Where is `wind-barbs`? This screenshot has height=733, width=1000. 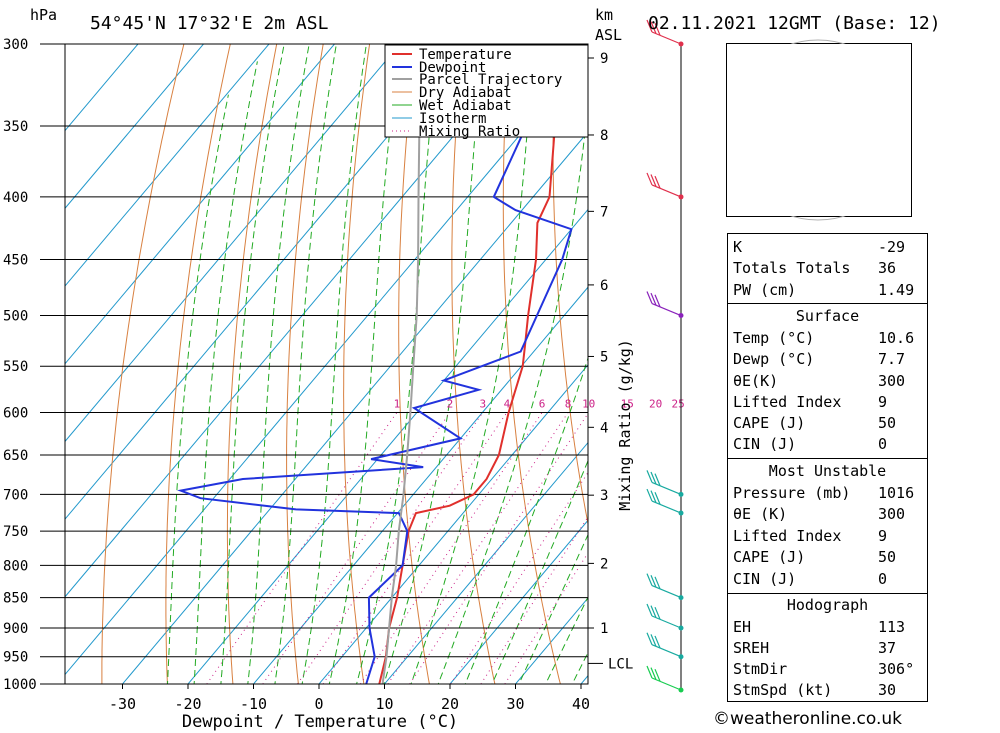 wind-barbs is located at coordinates (665, 356).